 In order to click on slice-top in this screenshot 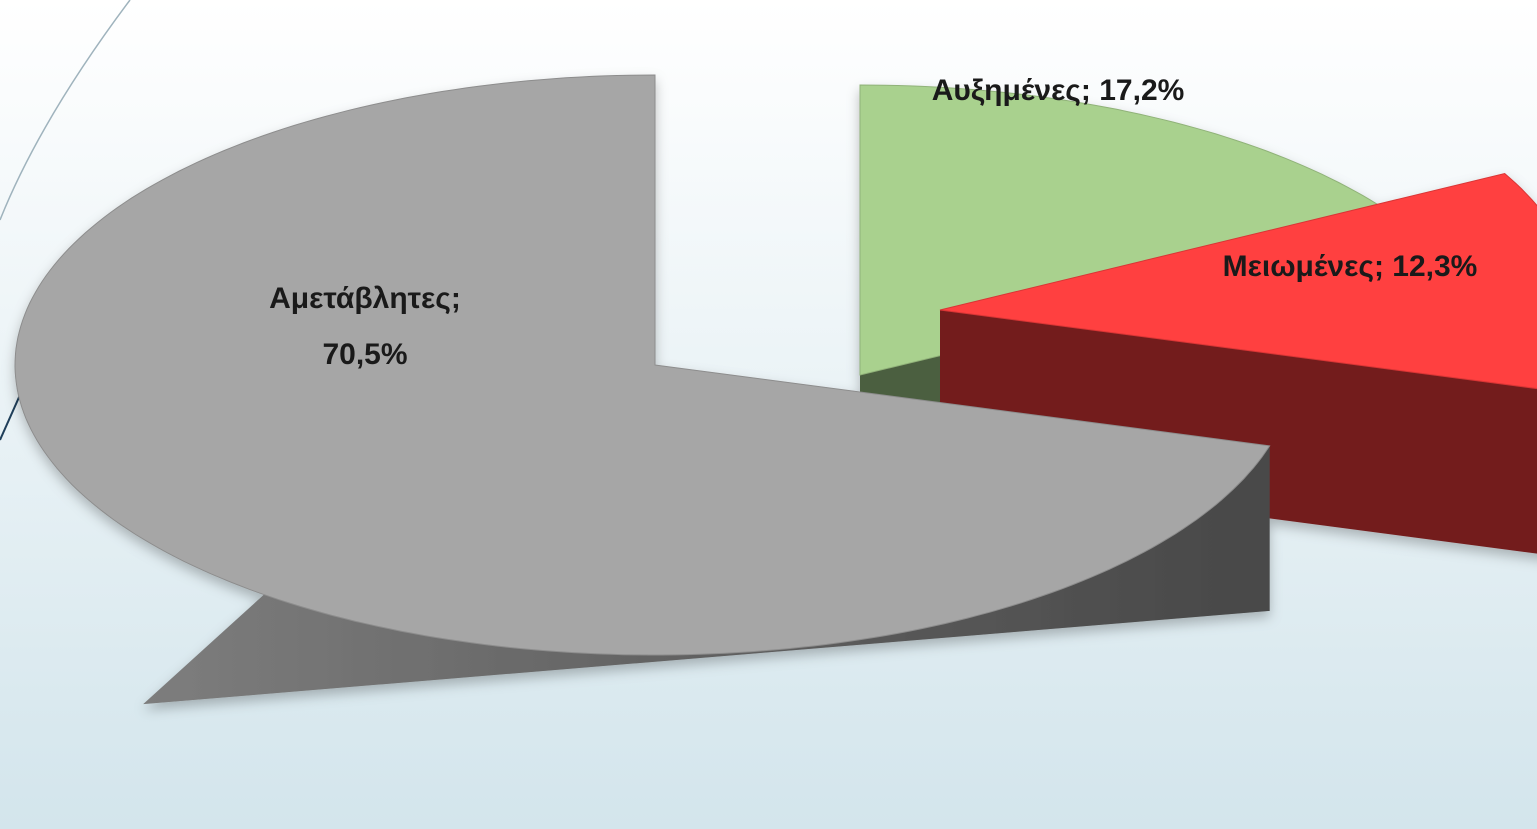, I will do `click(1238, 281)`.